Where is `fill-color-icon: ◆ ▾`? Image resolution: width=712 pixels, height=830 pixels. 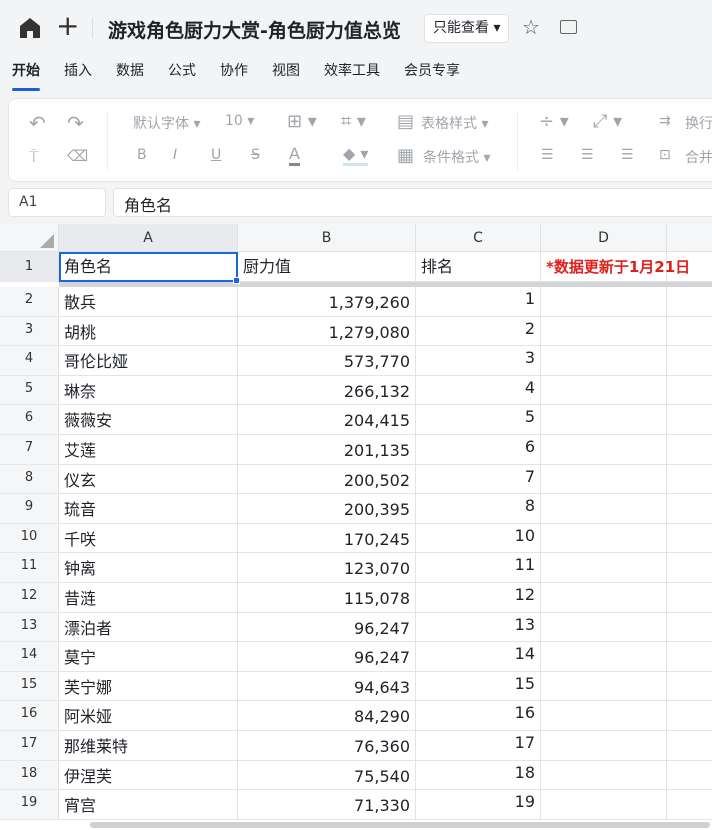 fill-color-icon: ◆ ▾ is located at coordinates (356, 155).